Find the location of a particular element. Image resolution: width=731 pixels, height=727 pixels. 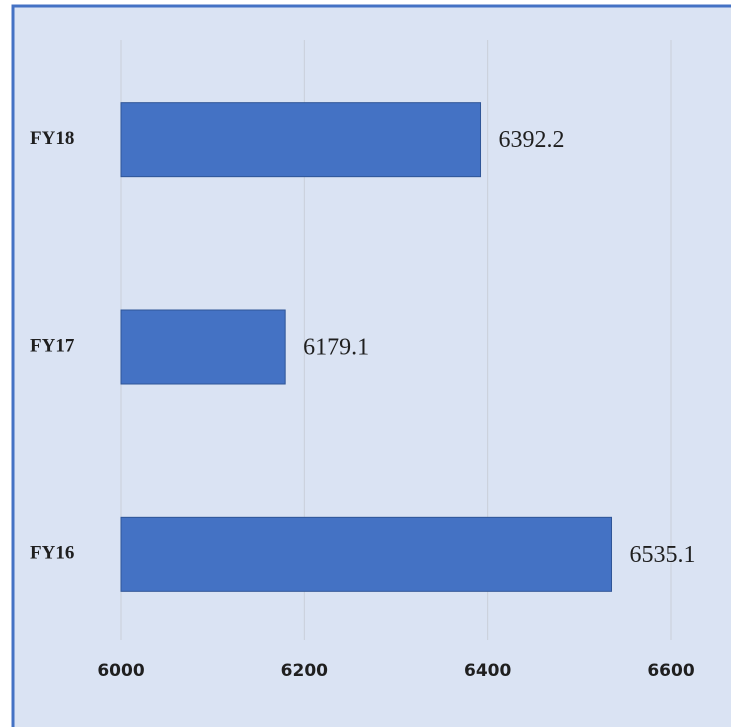

x-tick-label: 6200 is located at coordinates (304, 671).